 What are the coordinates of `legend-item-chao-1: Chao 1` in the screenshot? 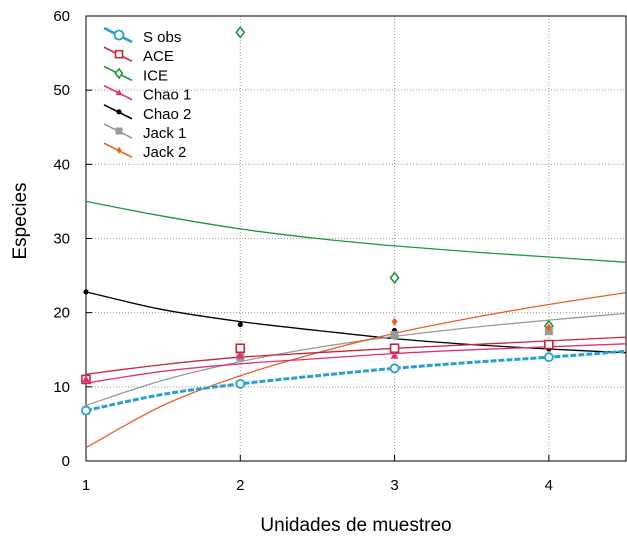 It's located at (147, 94).